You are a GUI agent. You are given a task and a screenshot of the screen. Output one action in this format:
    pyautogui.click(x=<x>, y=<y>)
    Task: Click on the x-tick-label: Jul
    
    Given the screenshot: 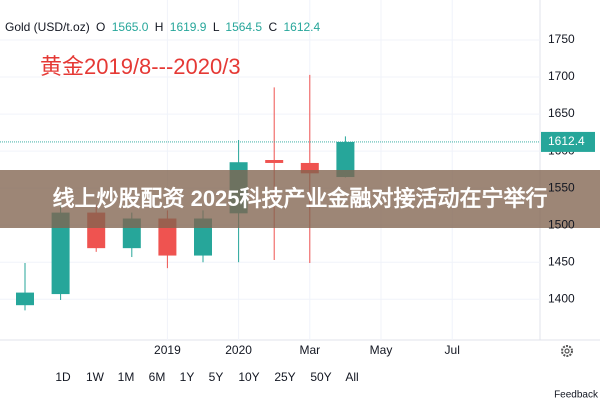 What is the action you would take?
    pyautogui.click(x=452, y=350)
    